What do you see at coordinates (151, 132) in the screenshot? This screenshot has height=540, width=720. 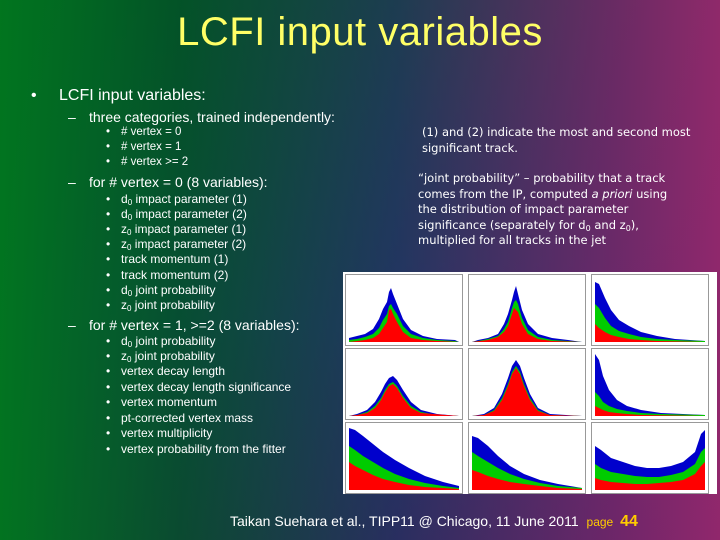 I see `category-item: # vertex = 0` at bounding box center [151, 132].